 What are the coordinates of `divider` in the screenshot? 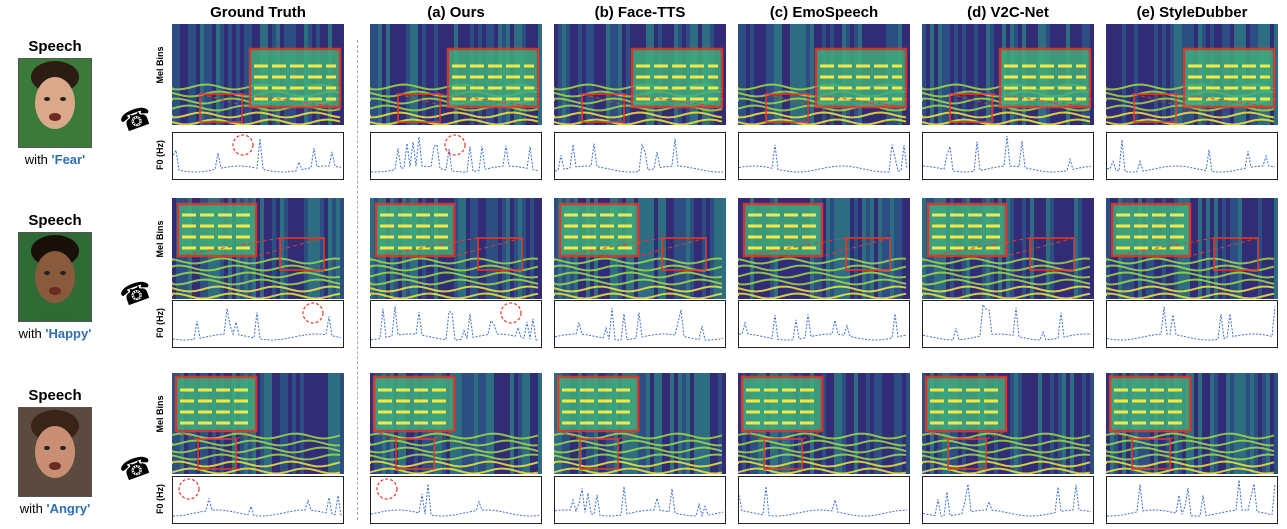 It's located at (357, 280).